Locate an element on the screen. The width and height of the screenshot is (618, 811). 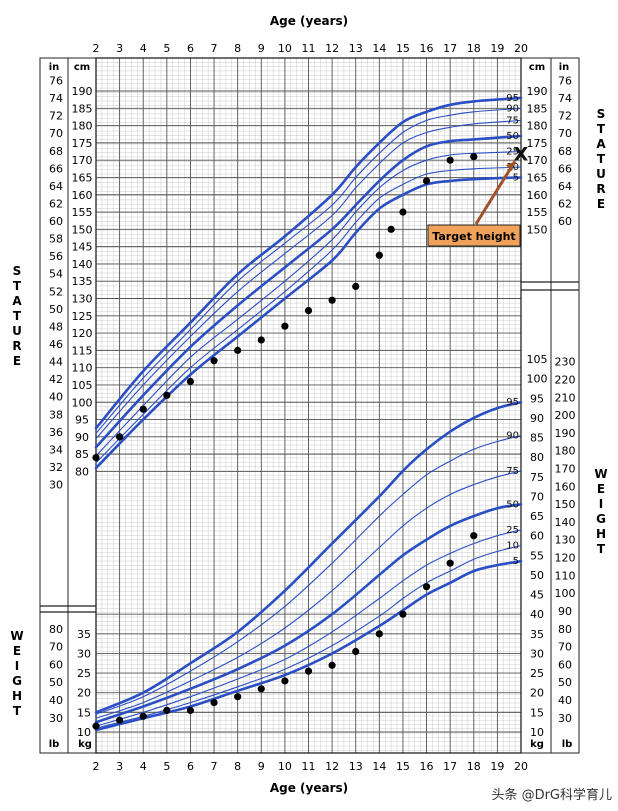
stature-cm-tick-left: 145 is located at coordinates (82, 247).